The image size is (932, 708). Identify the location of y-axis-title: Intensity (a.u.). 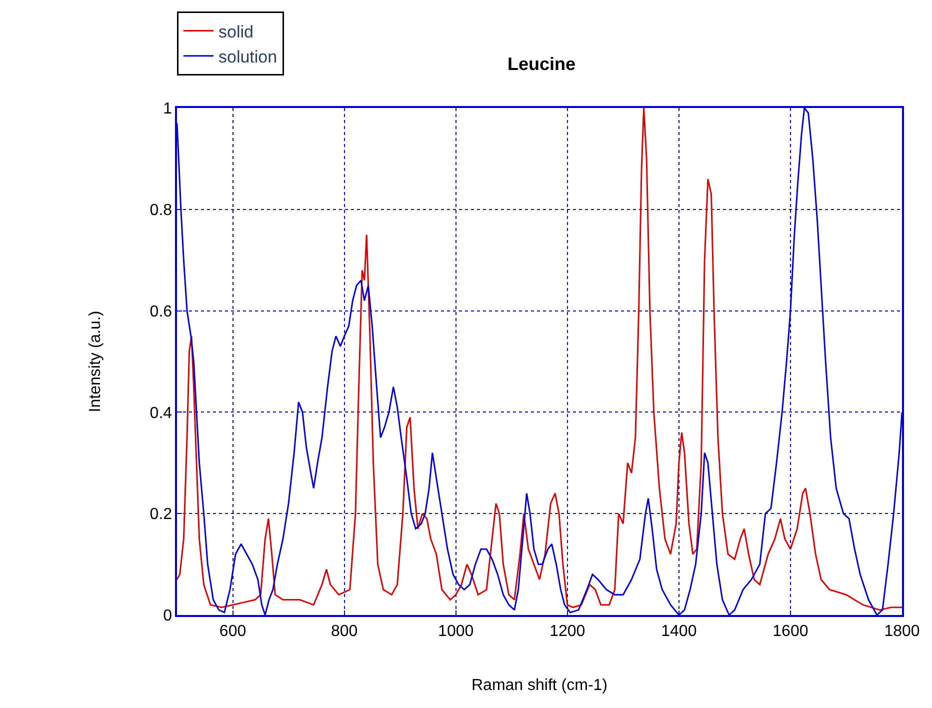
(95, 361).